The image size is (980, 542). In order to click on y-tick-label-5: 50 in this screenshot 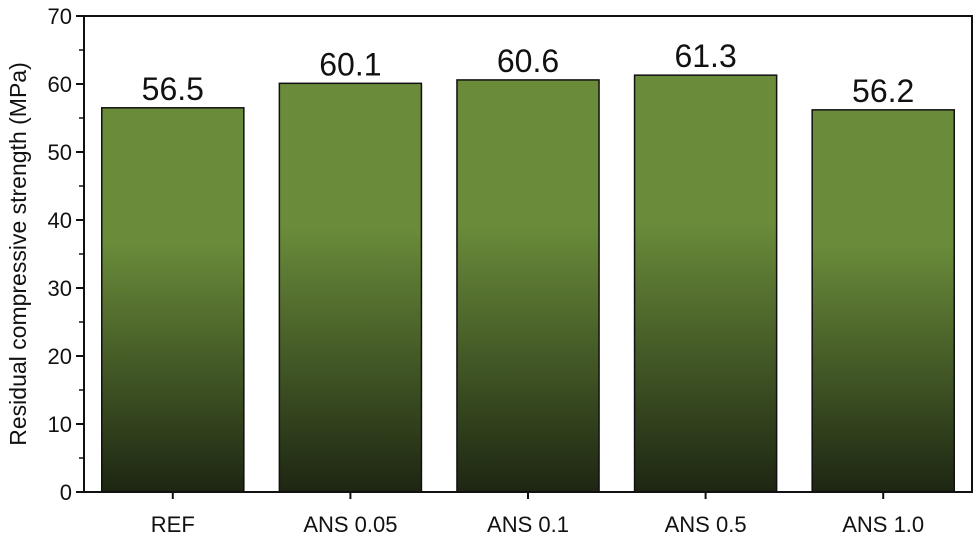, I will do `click(60, 152)`.